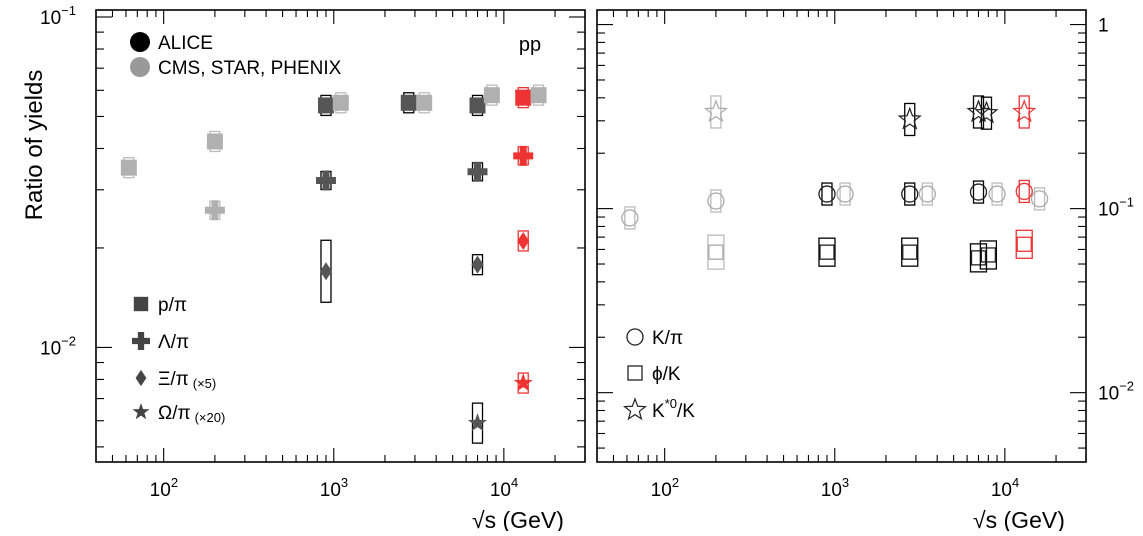 The image size is (1143, 536). I want to click on legend-marker-square-open, so click(635, 373).